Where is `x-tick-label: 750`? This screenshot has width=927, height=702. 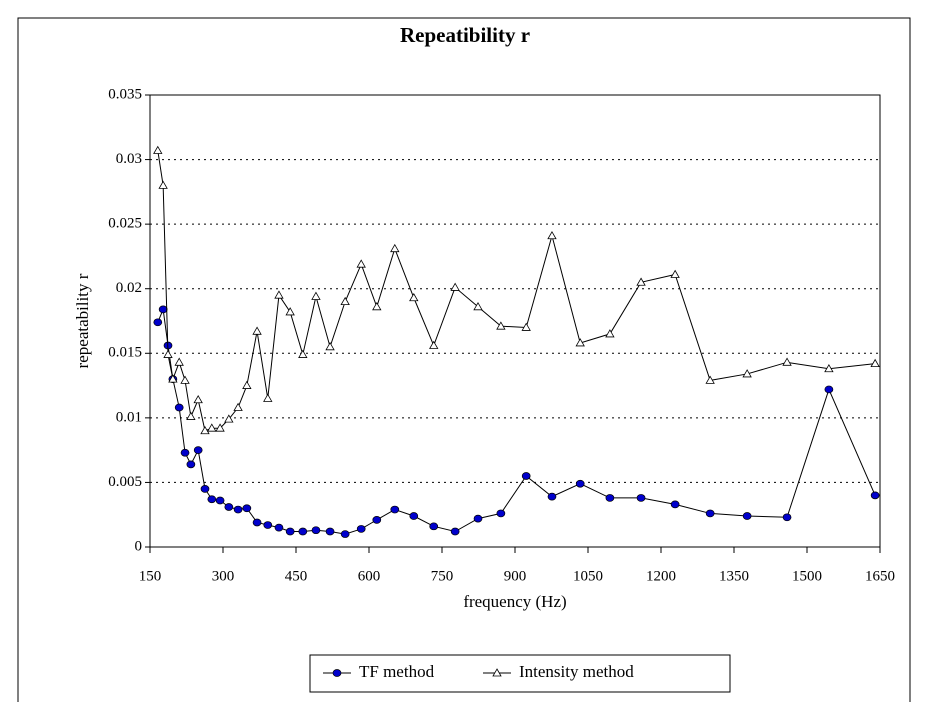
x-tick-label: 750 is located at coordinates (442, 576).